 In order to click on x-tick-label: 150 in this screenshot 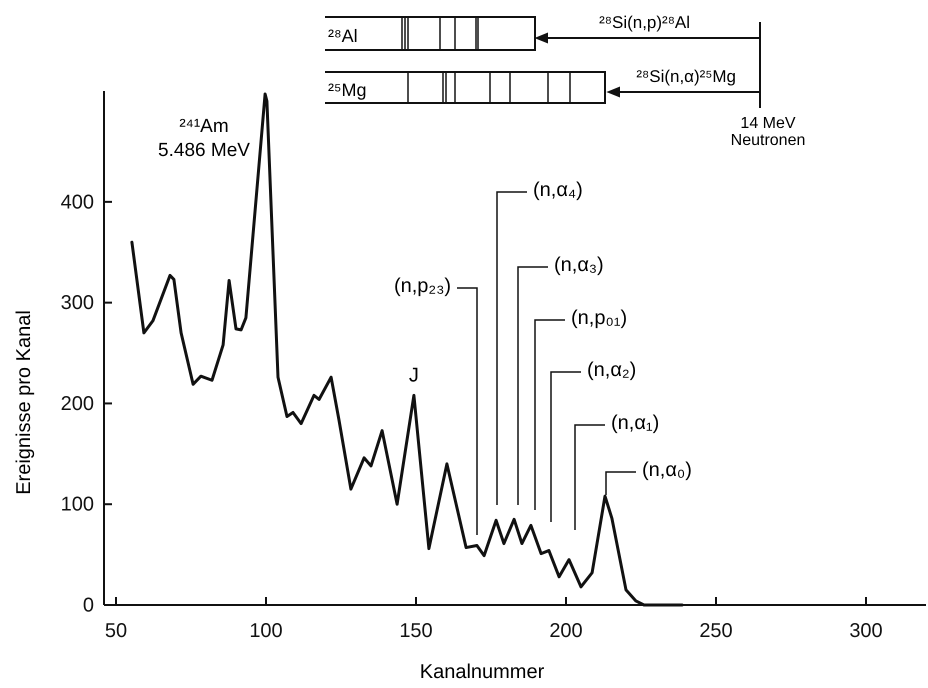, I will do `click(416, 631)`.